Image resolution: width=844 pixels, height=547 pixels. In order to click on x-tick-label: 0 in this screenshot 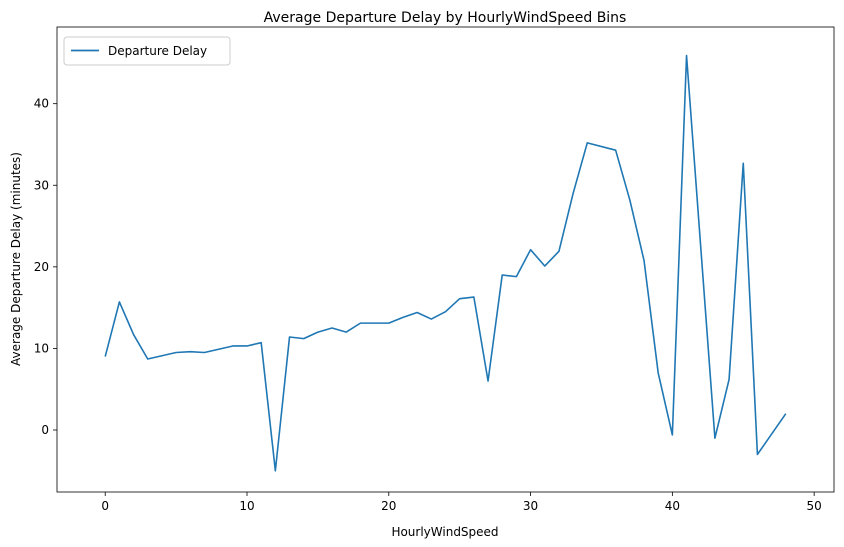, I will do `click(105, 506)`.